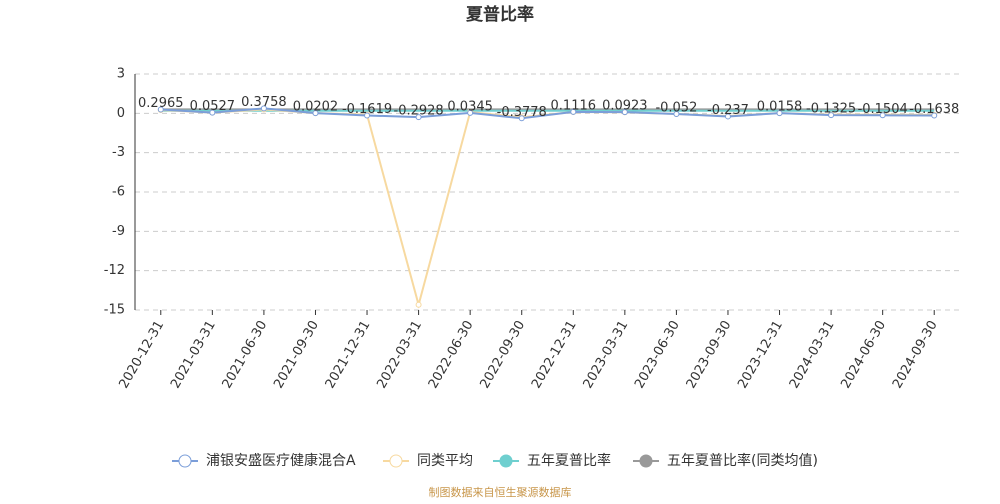 This screenshot has width=1000, height=504. I want to click on x-tick-label: 2021-12-31, so click(348, 354).